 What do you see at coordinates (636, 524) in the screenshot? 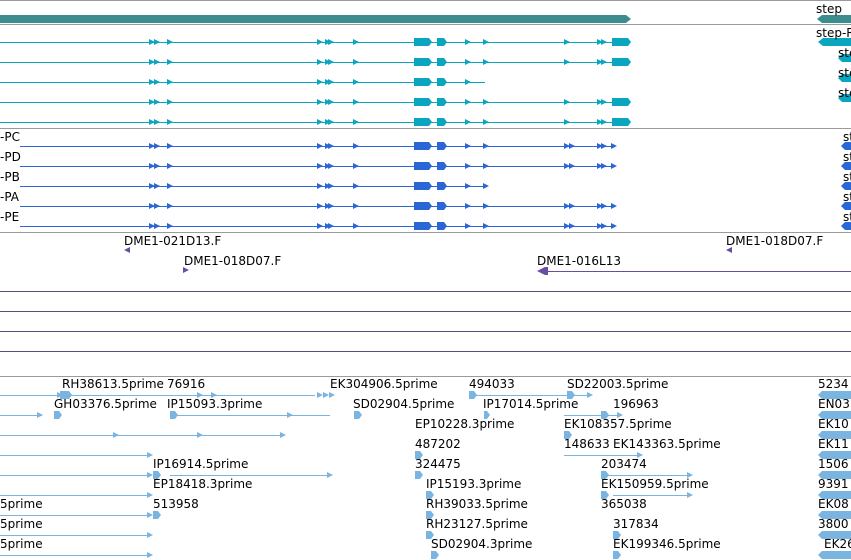
I see `est-label: 317834` at bounding box center [636, 524].